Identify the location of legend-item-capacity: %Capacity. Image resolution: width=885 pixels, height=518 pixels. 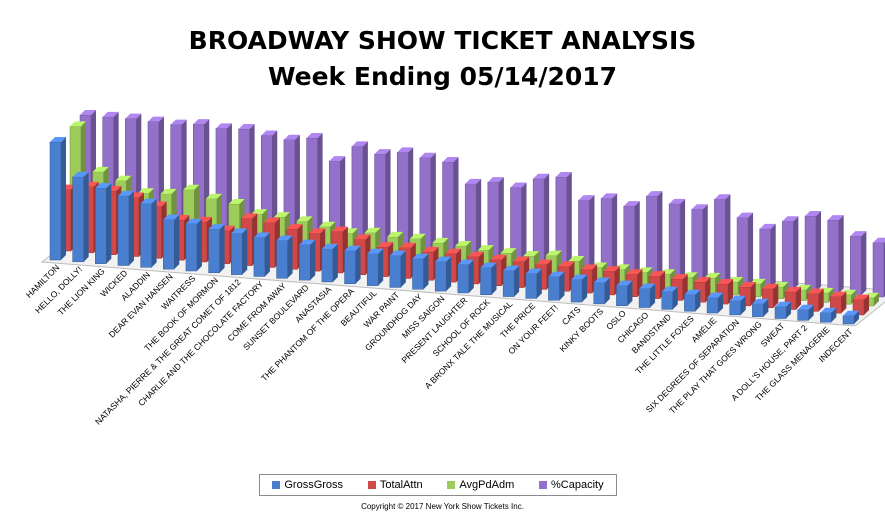
(571, 485).